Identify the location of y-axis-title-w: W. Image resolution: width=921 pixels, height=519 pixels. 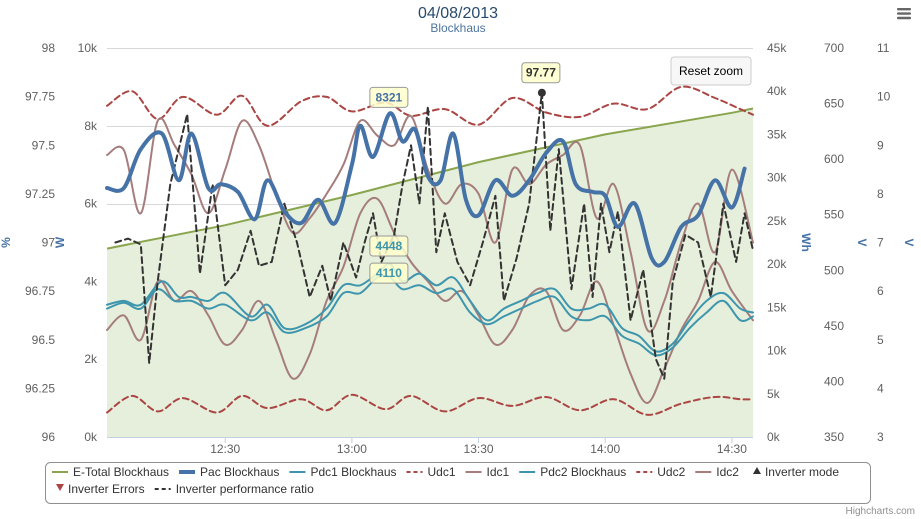
(60, 242).